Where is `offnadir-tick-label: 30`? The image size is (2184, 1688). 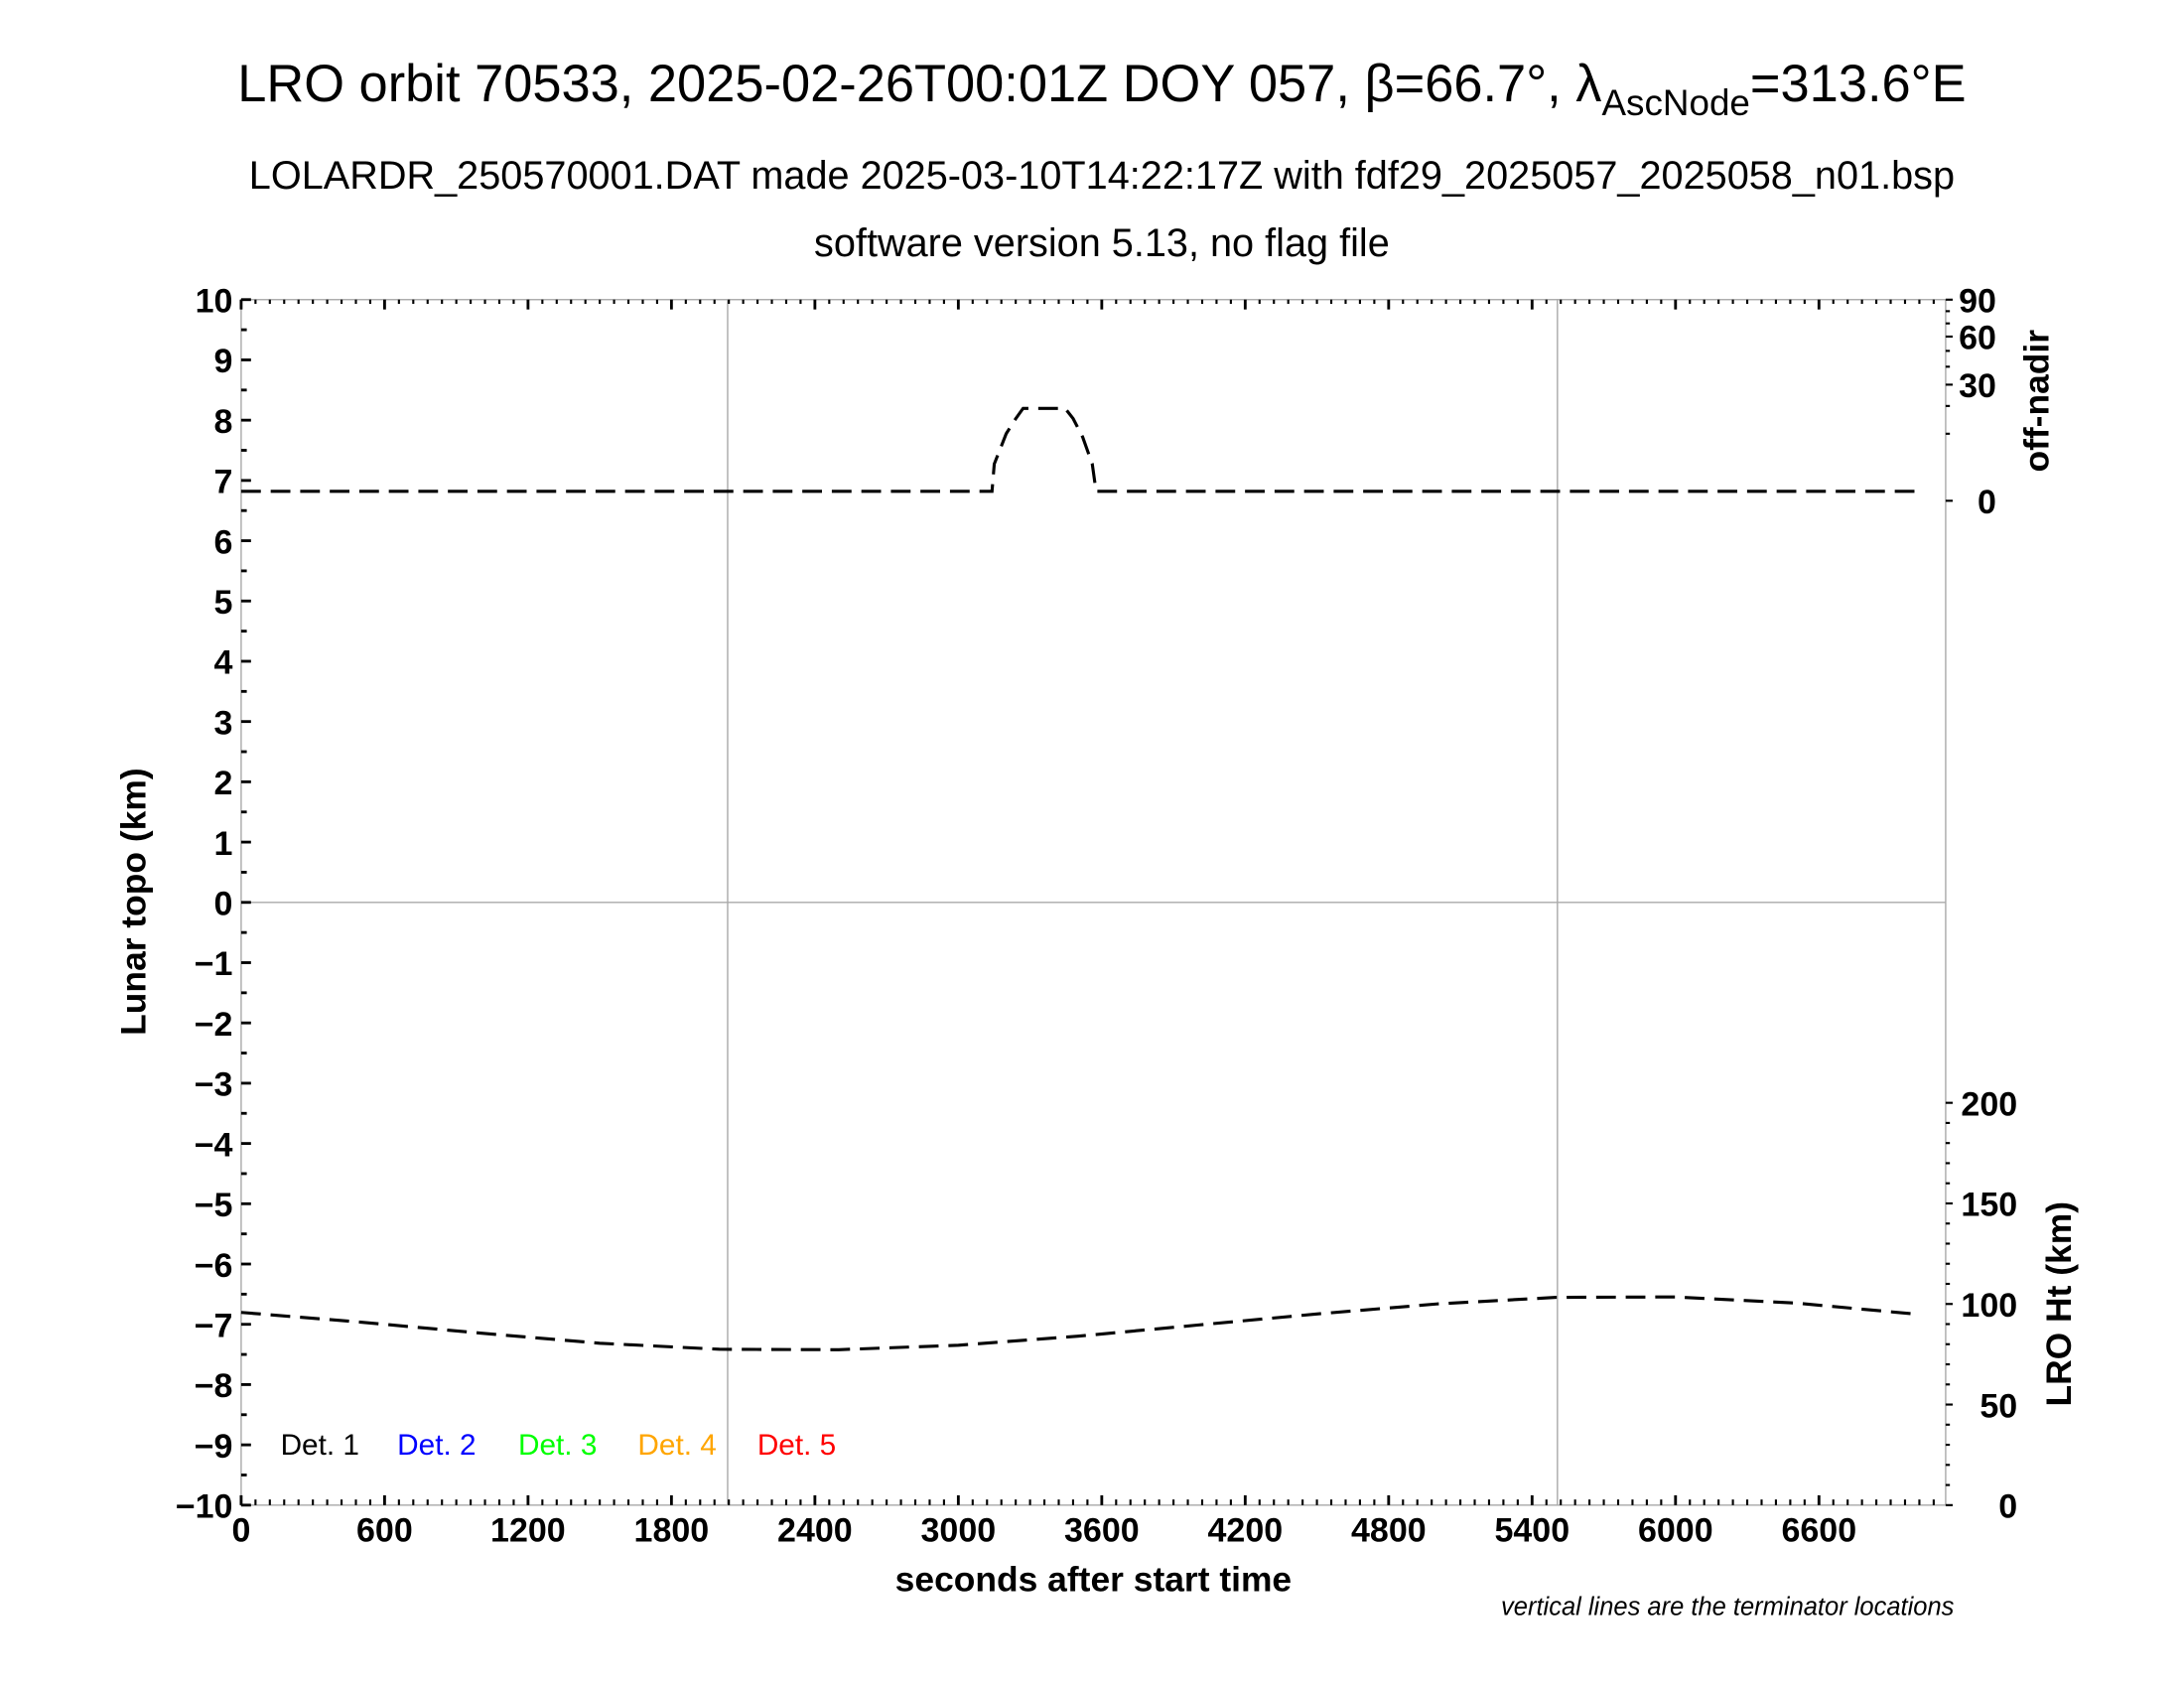 offnadir-tick-label: 30 is located at coordinates (1977, 386).